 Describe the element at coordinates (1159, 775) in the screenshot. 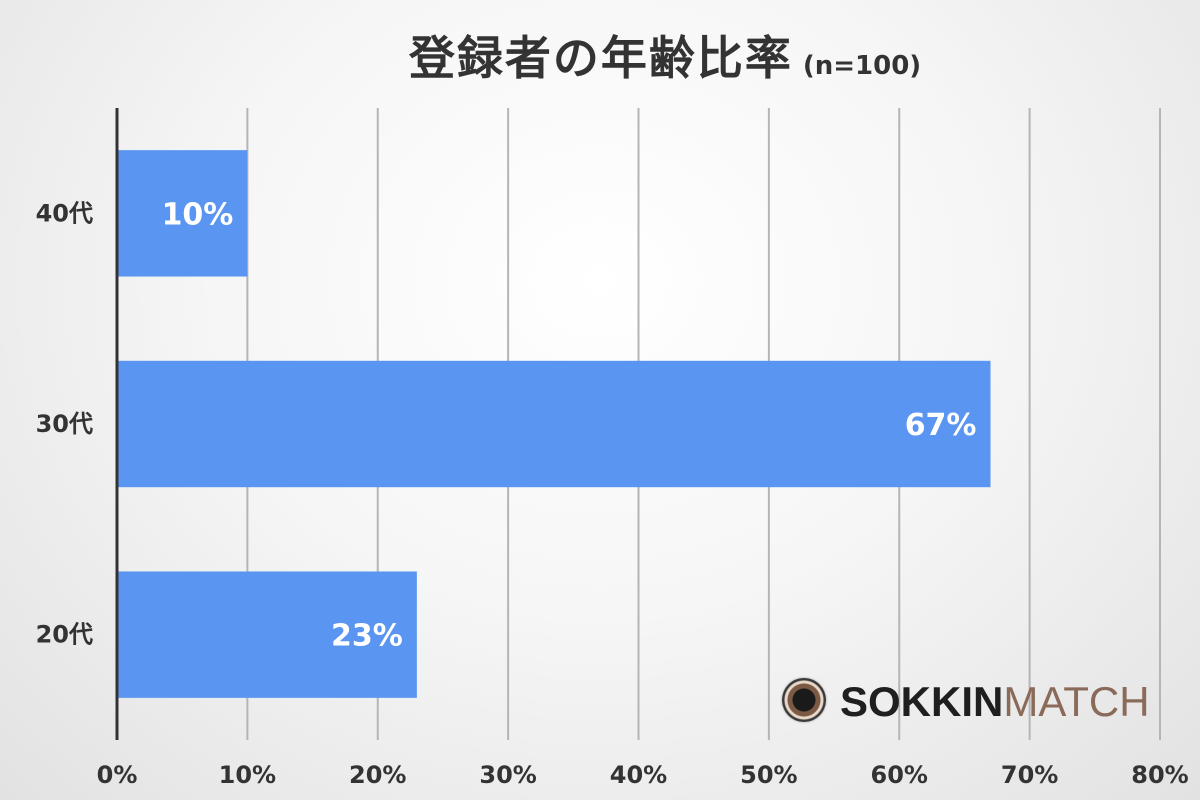

I see `x-tick-label: 80%` at that location.